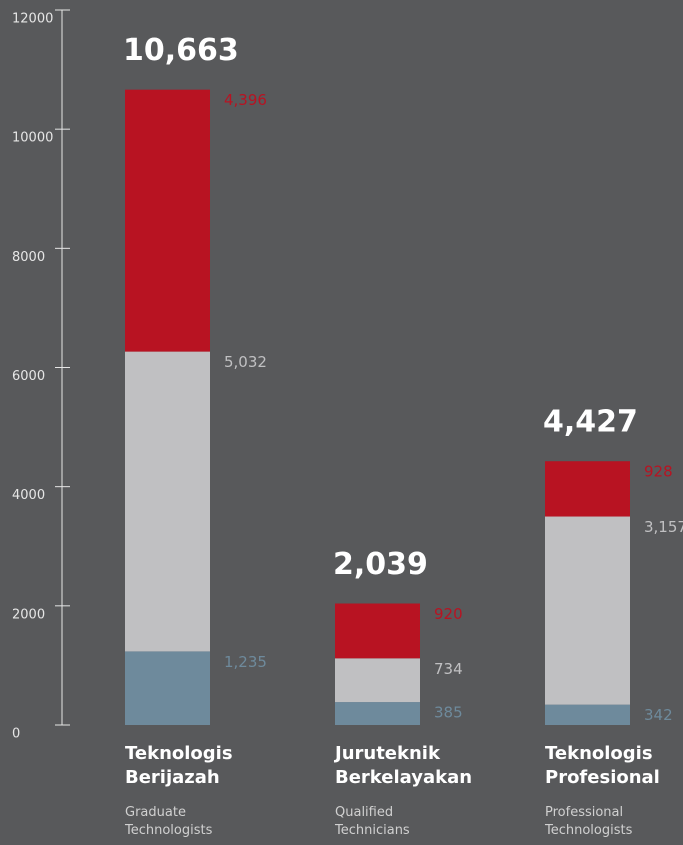 The height and width of the screenshot is (845, 683). I want to click on y-tick-label: 10000, so click(32, 138).